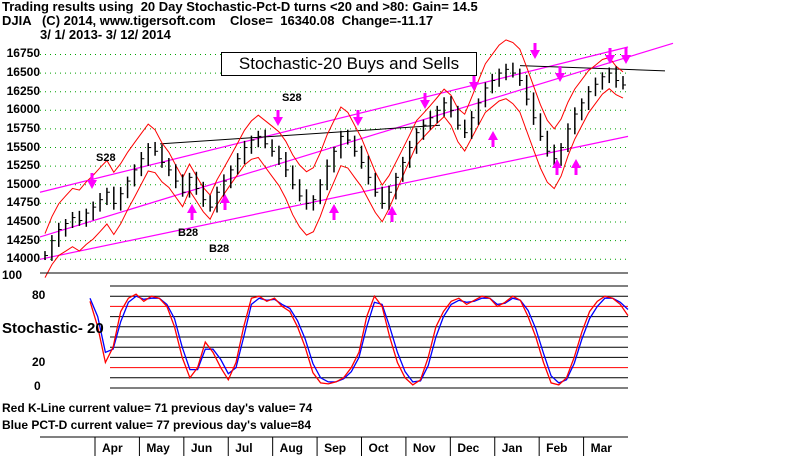 This screenshot has height=456, width=800. Describe the element at coordinates (105, 34) in the screenshot. I see `header-date-range: 3/ 1/ 2013- 3/ 12/ 2014` at that location.